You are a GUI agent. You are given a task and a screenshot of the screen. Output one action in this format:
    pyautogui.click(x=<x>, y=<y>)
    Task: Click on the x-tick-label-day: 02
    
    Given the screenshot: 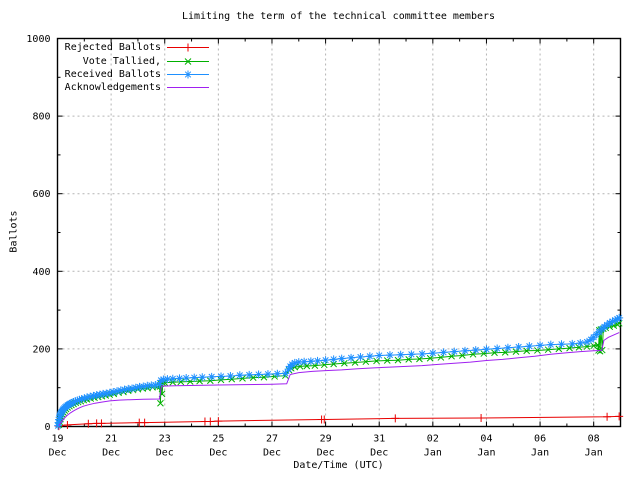 What is the action you would take?
    pyautogui.click(x=433, y=439)
    